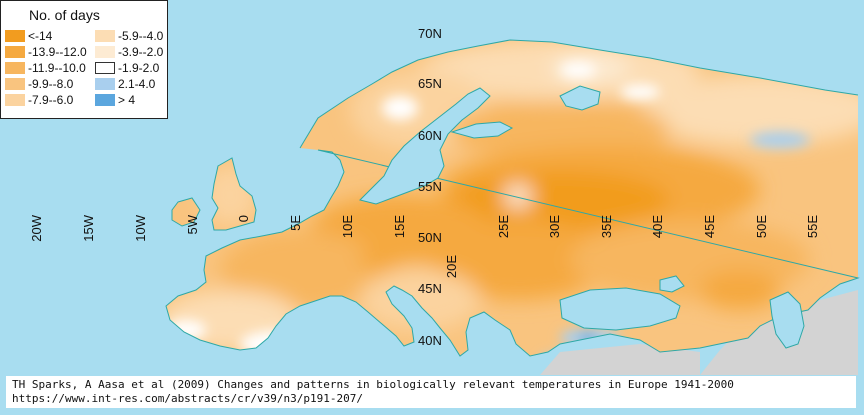 This screenshot has width=864, height=415. Describe the element at coordinates (554, 226) in the screenshot. I see `longitude-label: 30E` at that location.